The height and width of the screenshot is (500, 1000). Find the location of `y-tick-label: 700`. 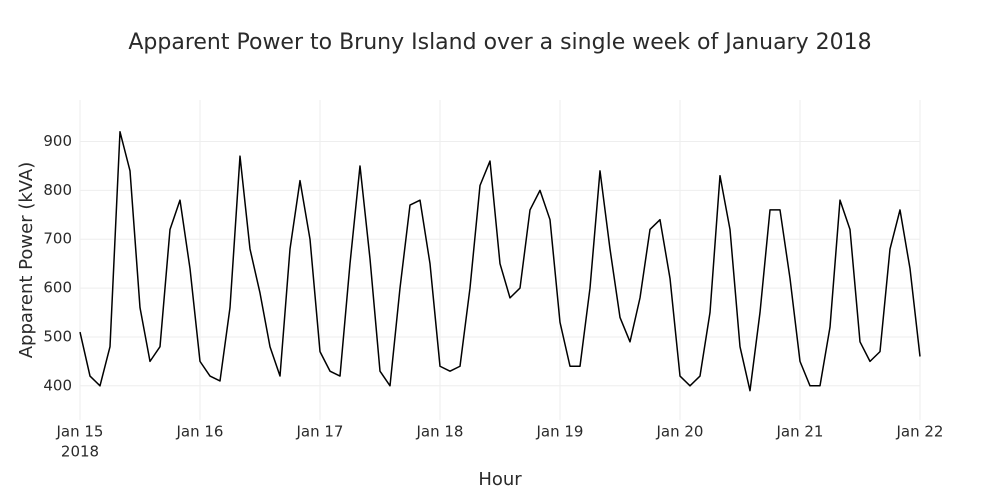

y-tick-label: 700 is located at coordinates (57, 239).